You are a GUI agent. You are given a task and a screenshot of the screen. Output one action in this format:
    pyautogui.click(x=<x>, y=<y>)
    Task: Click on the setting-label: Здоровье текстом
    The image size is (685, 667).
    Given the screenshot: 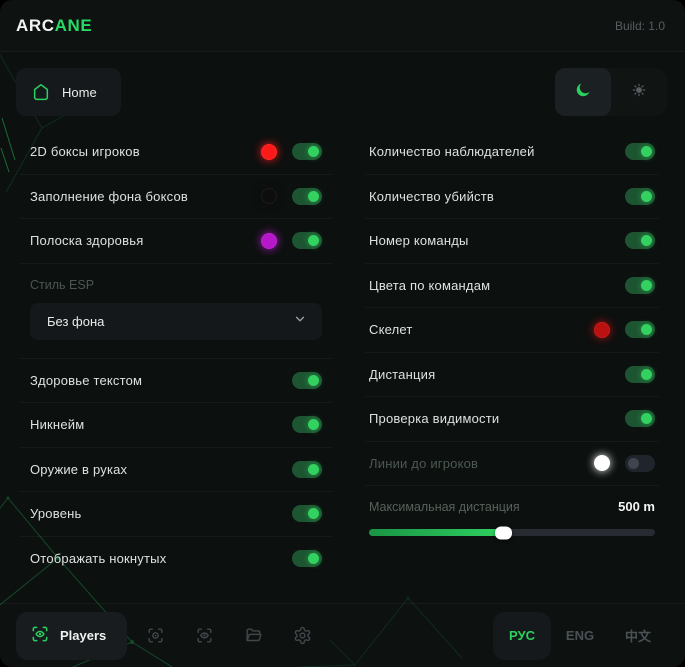 What is the action you would take?
    pyautogui.click(x=86, y=380)
    